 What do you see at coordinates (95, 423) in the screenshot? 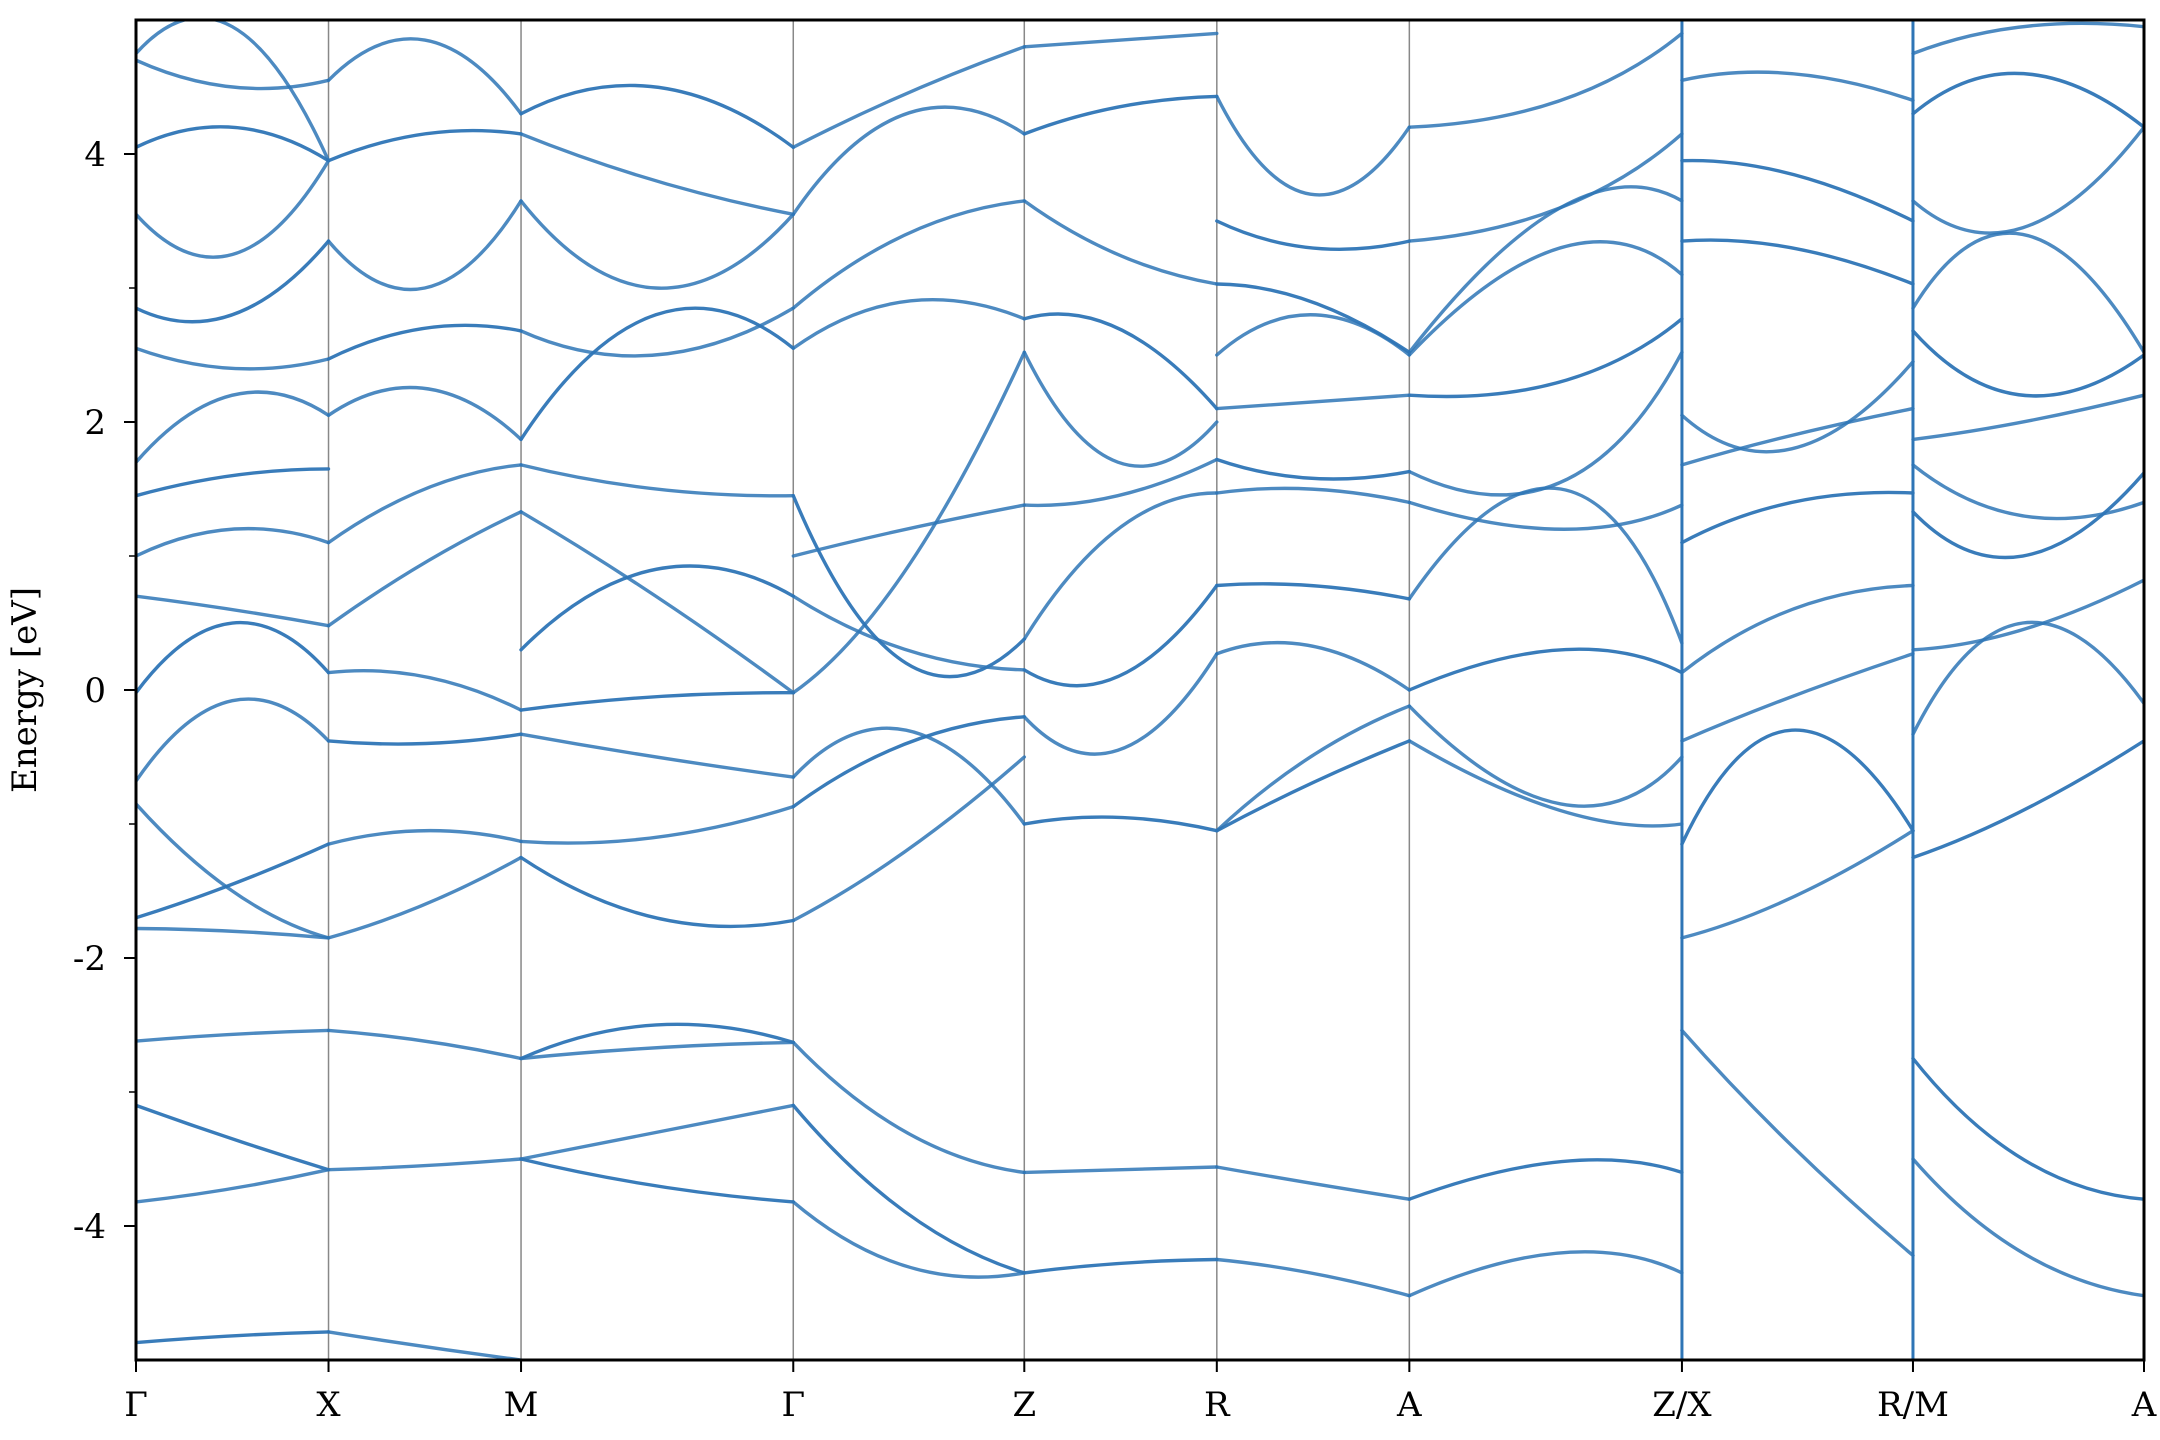
I see `y-tick-label: 2` at bounding box center [95, 423].